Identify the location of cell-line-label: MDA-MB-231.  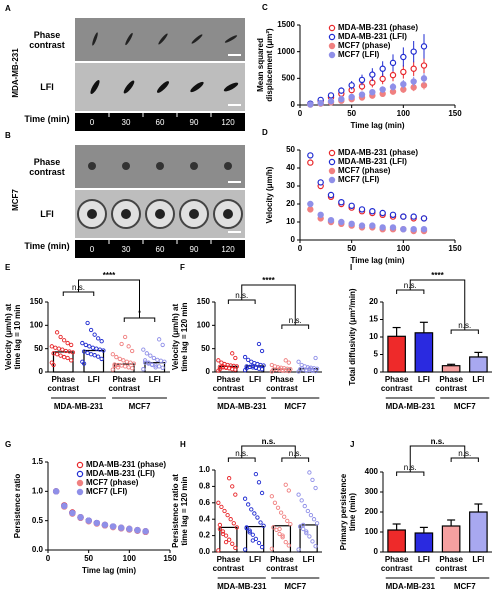
(15, 73).